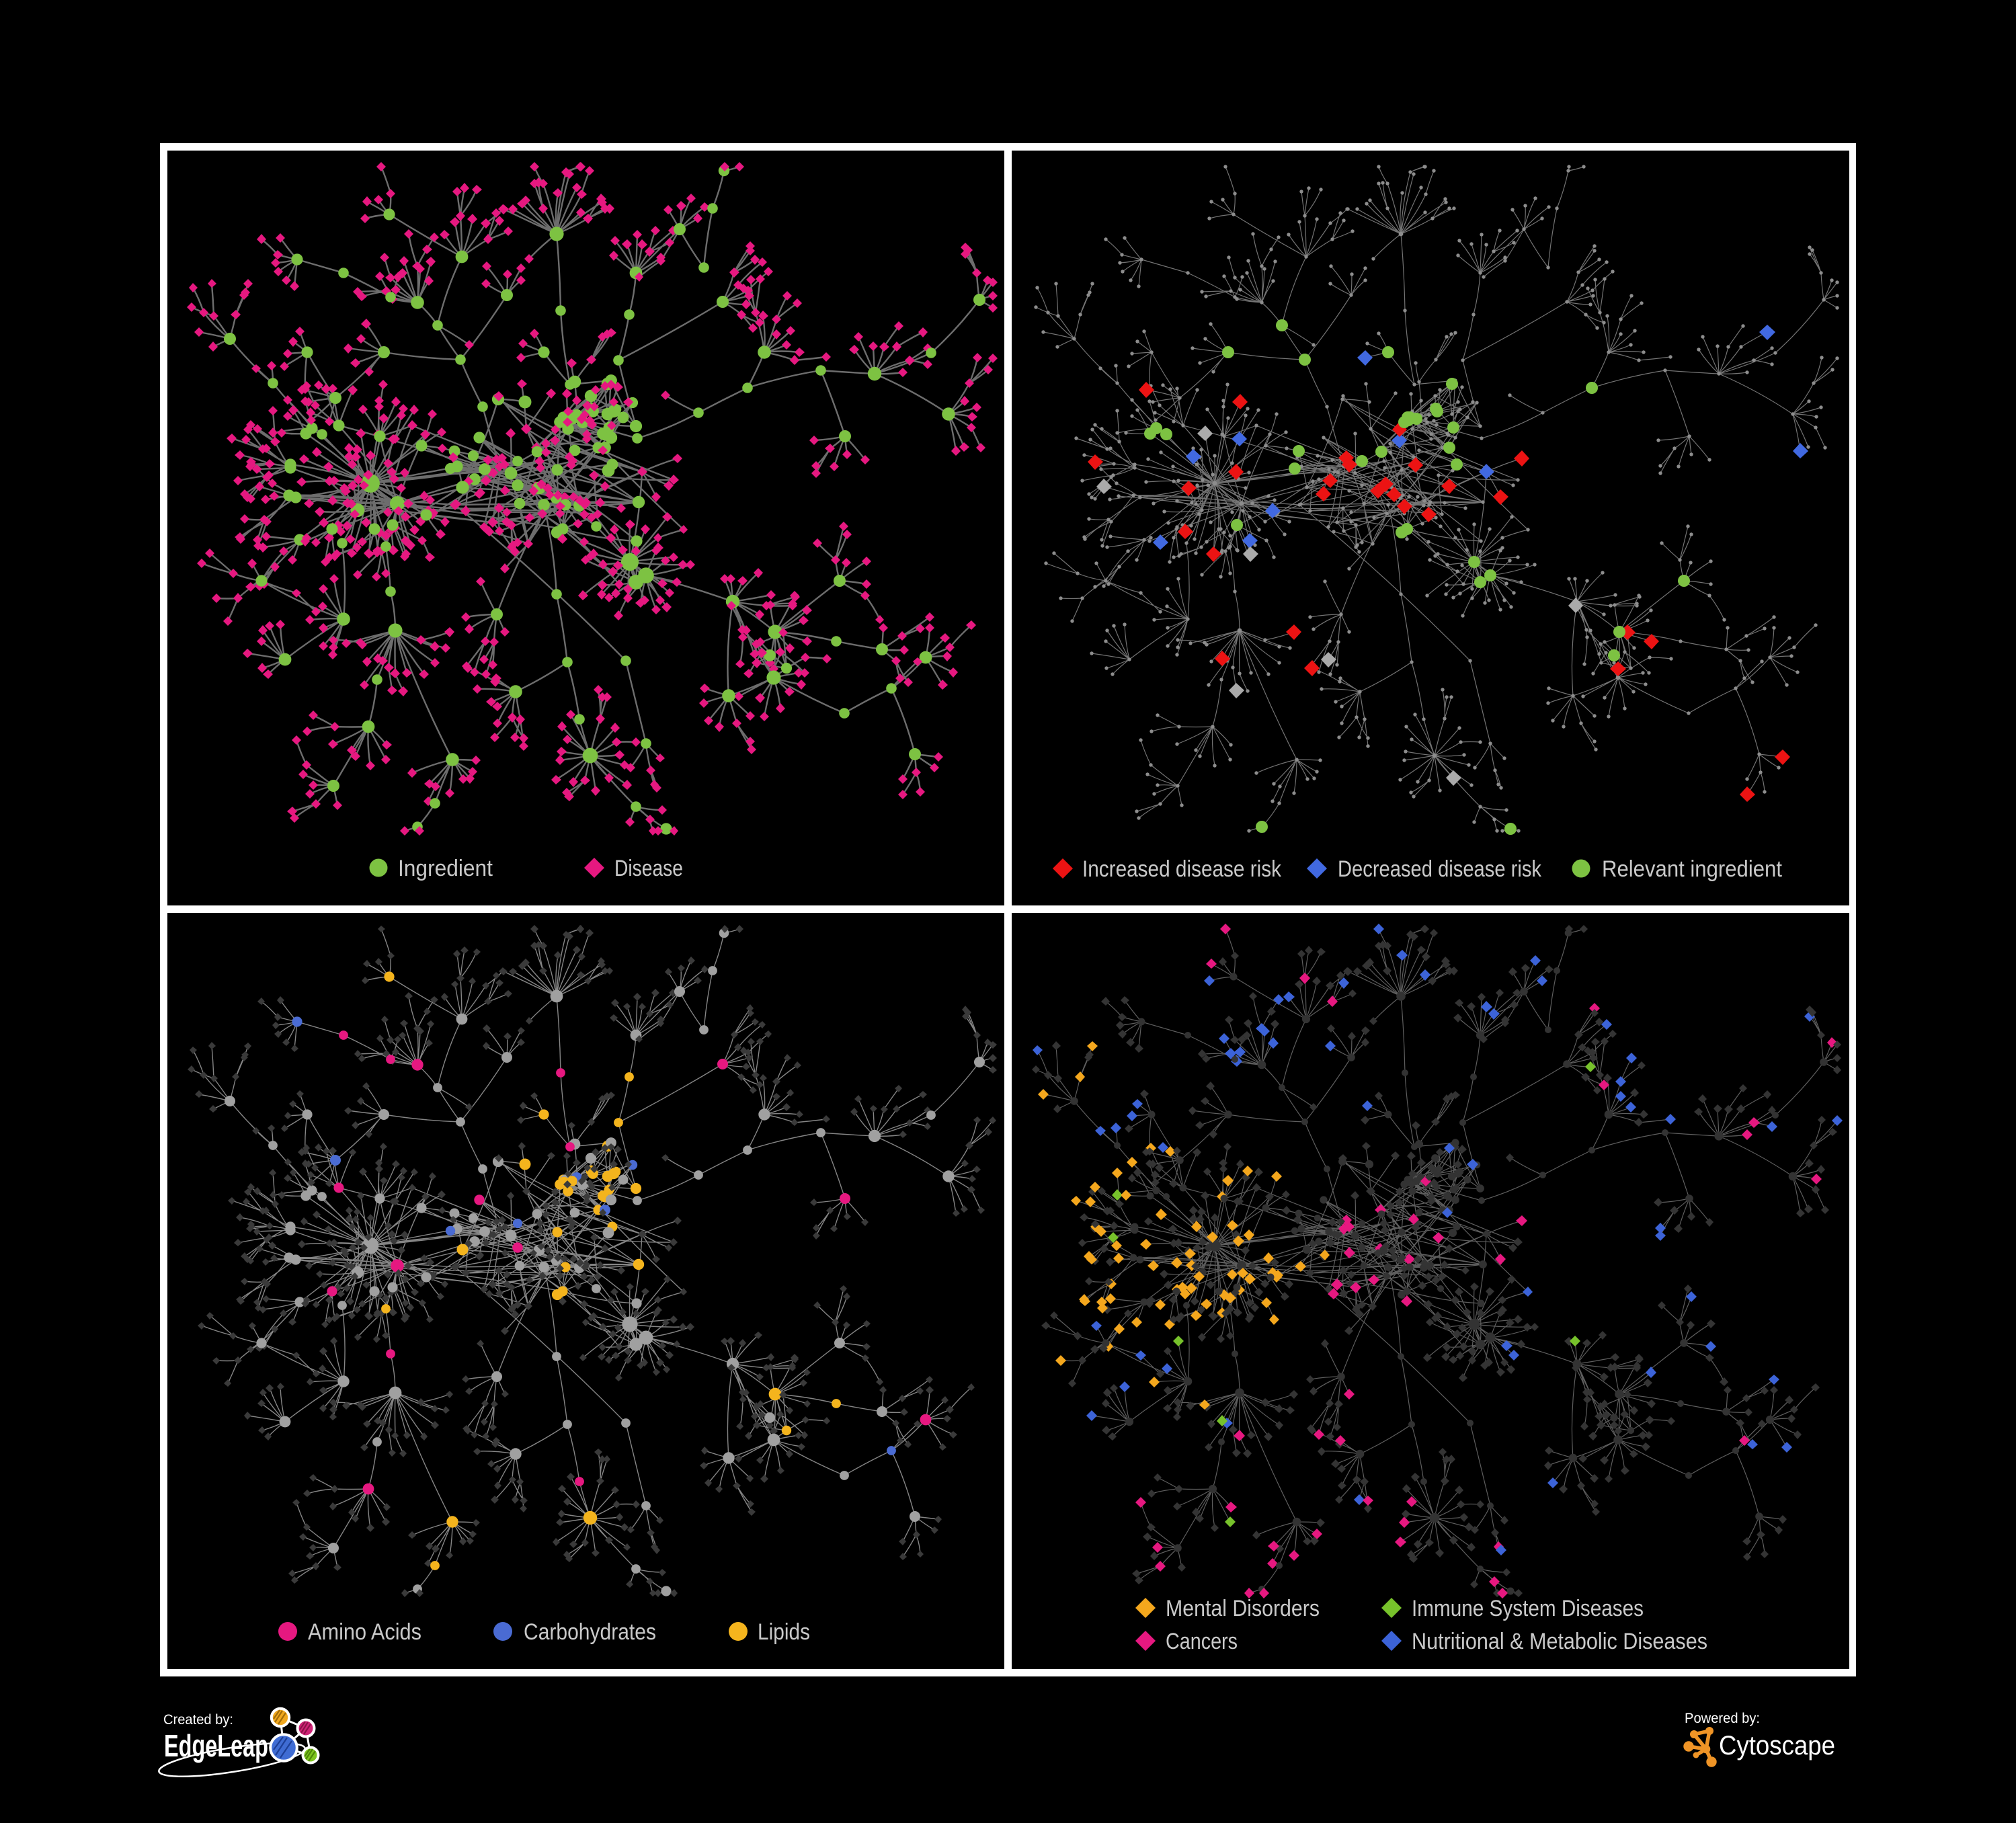 Image resolution: width=2016 pixels, height=1823 pixels. I want to click on svg-text: Cancers, so click(1202, 1641).